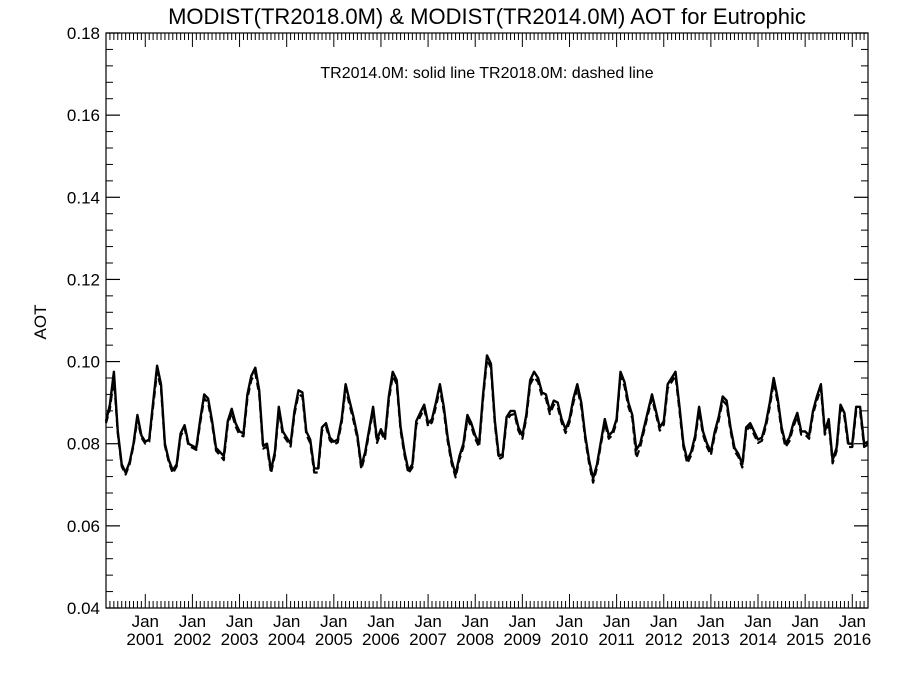 This screenshot has width=900, height=675. I want to click on x-tick-year-label: 2012, so click(664, 639).